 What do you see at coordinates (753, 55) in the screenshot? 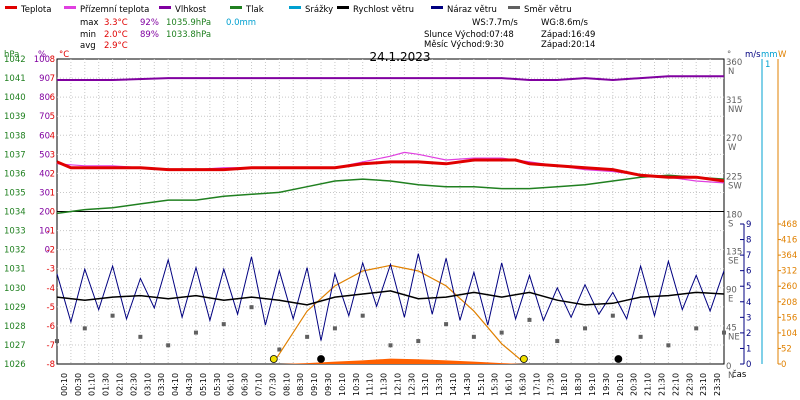
I see `unit-ms: m/s` at bounding box center [753, 55].